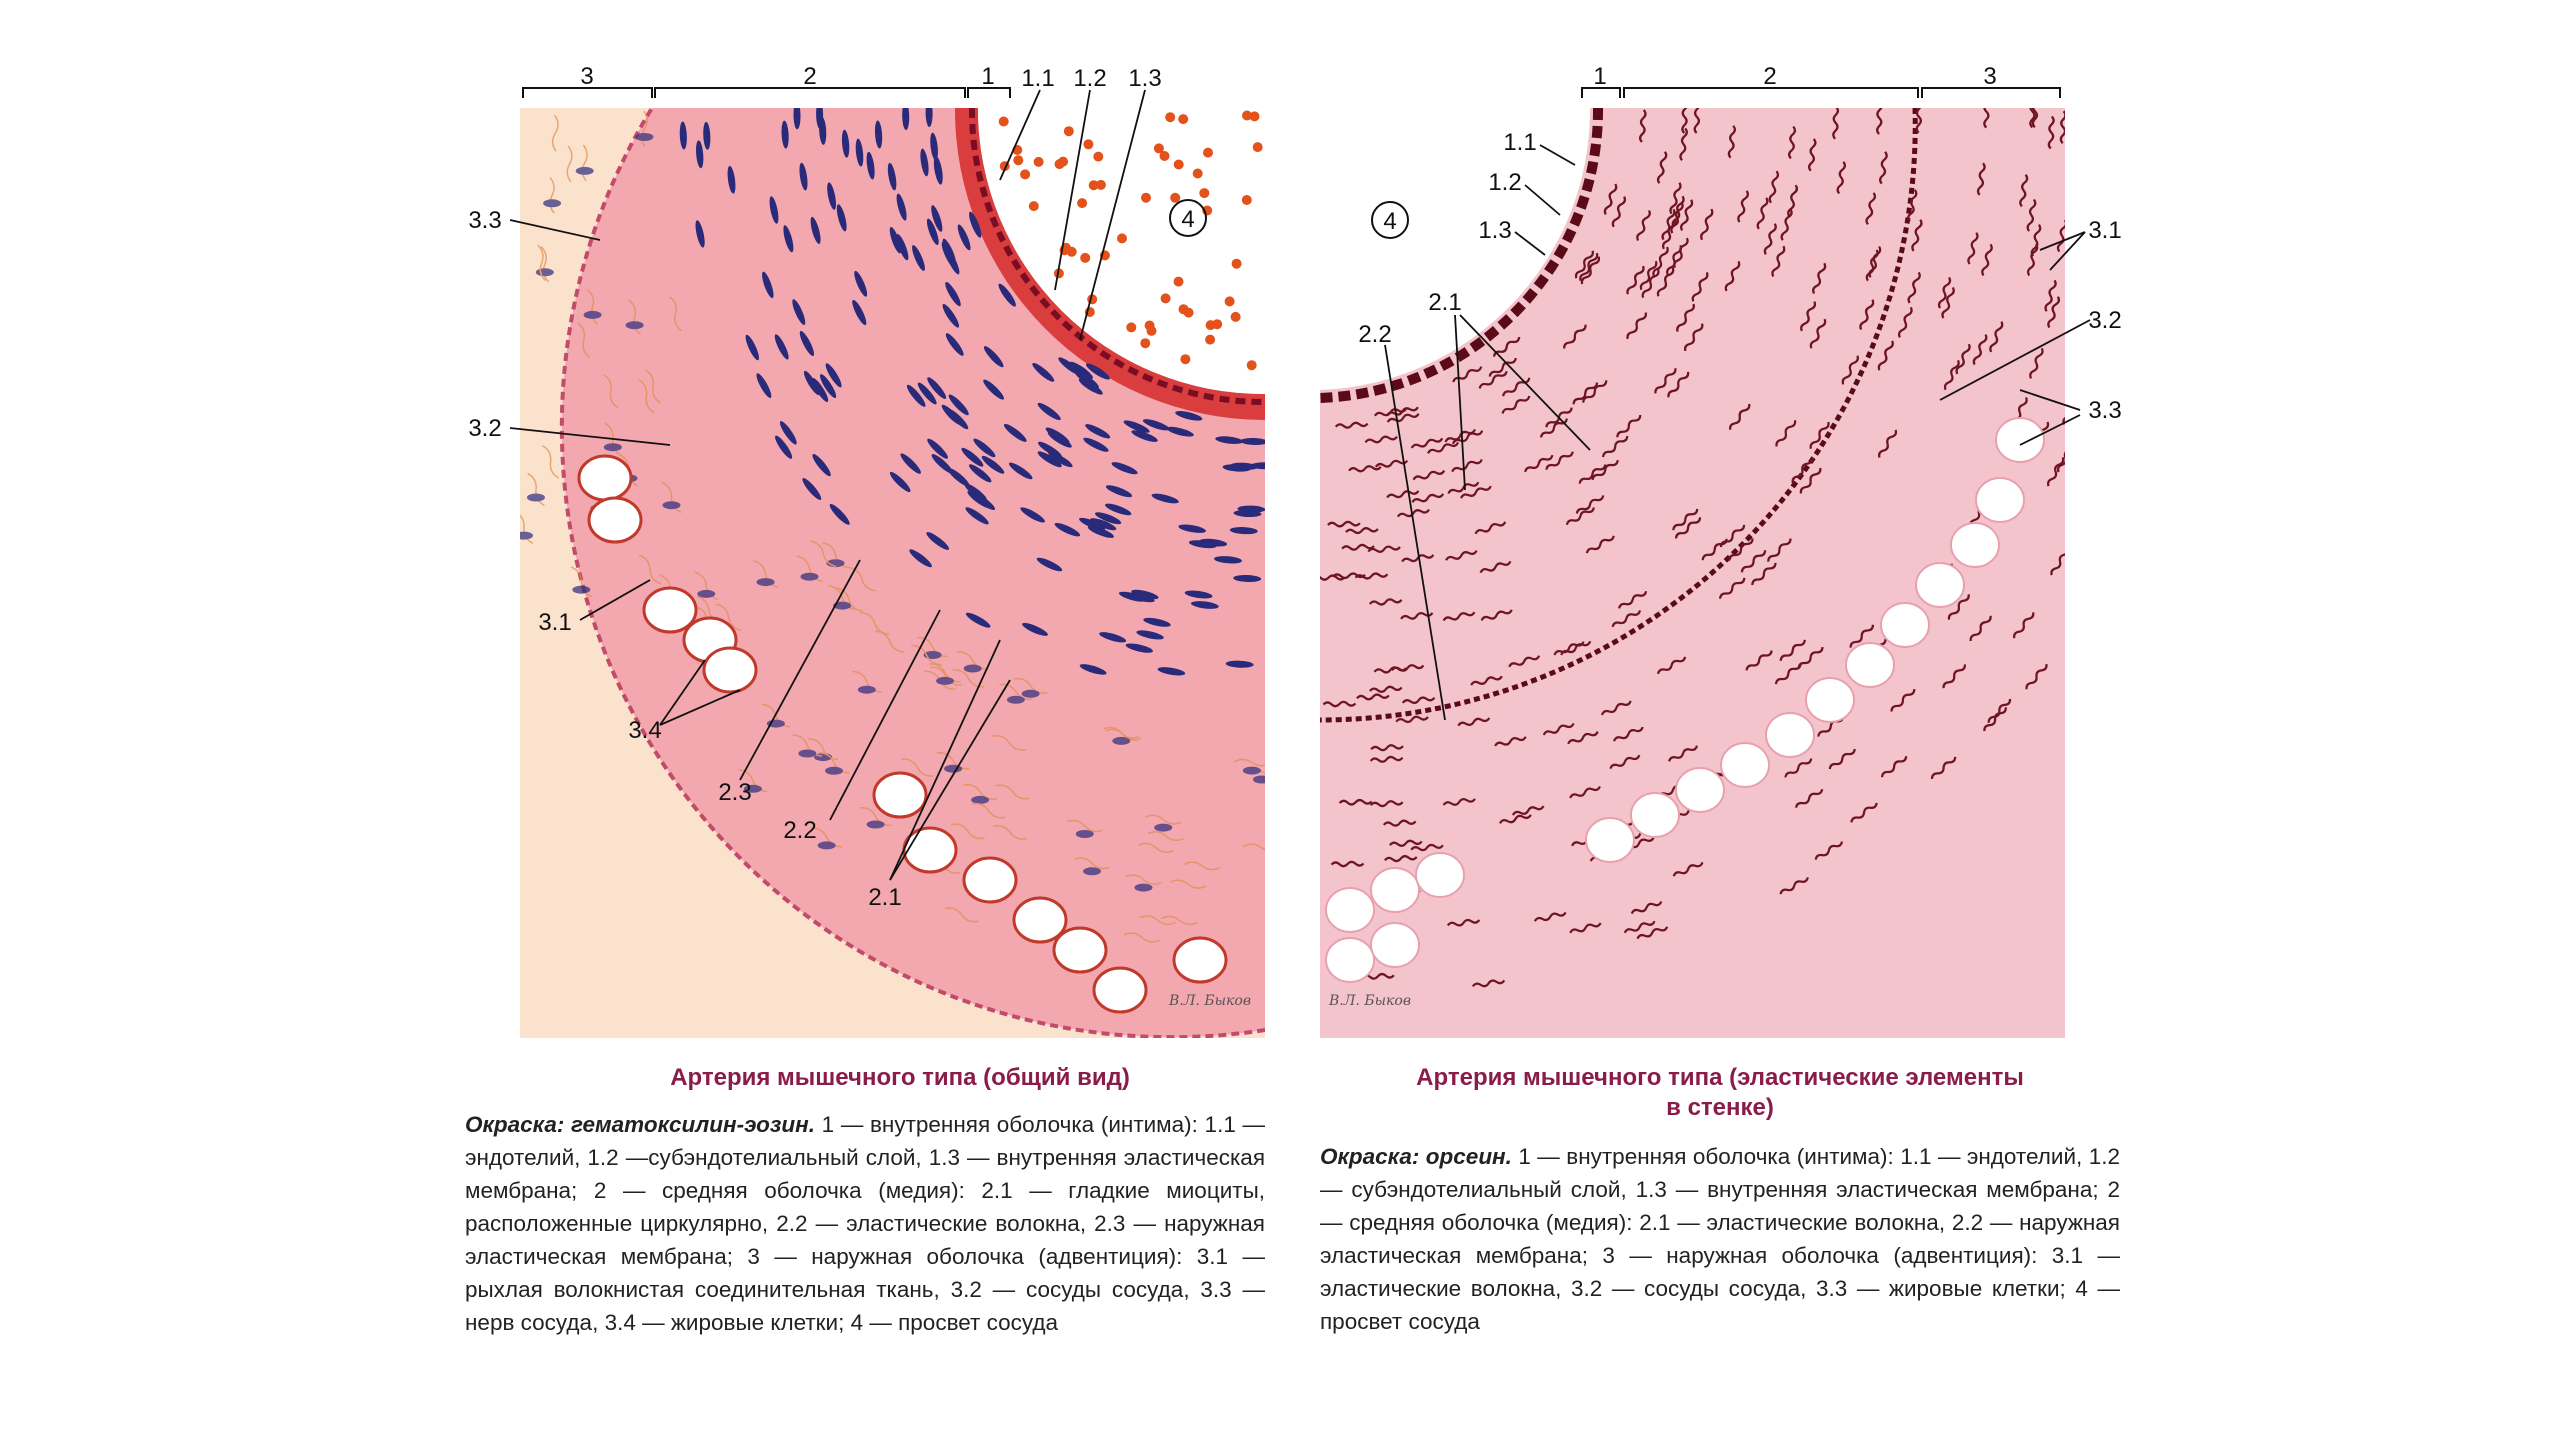 The width and height of the screenshot is (2560, 1440). What do you see at coordinates (1369, 1001) in the screenshot?
I see `right-signature: В.Л. Быков` at bounding box center [1369, 1001].